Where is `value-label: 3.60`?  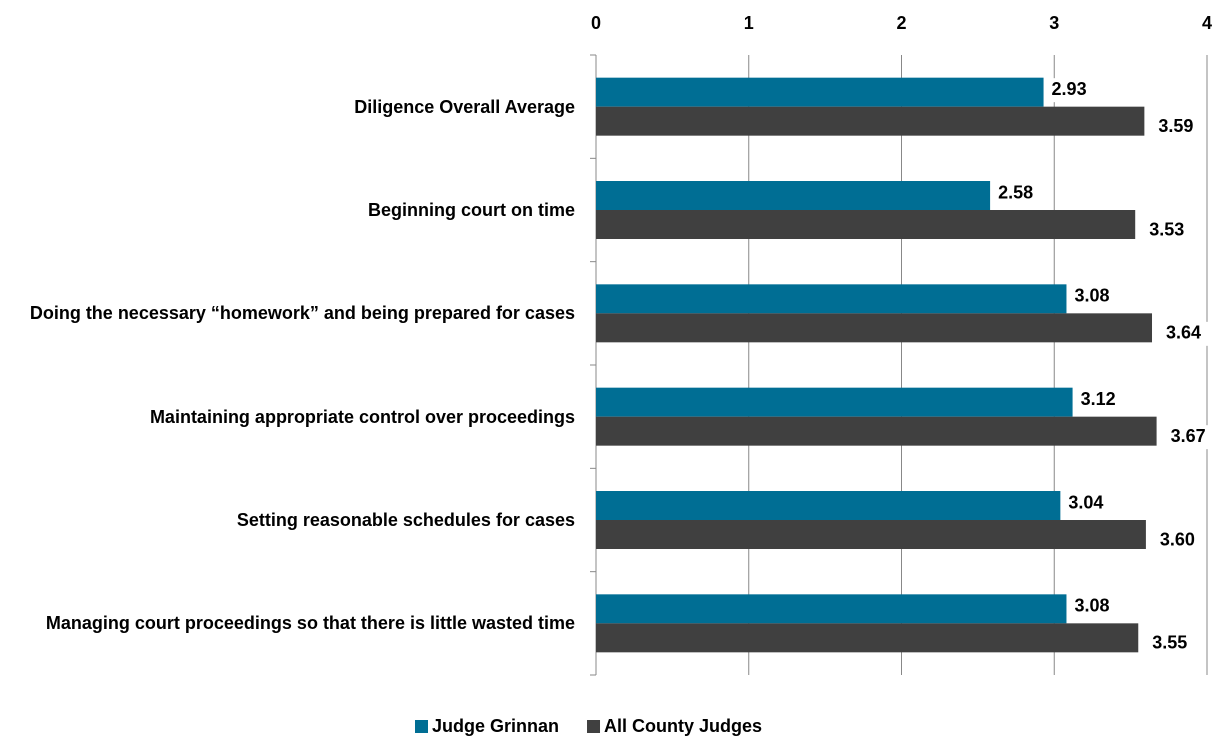
value-label: 3.60 is located at coordinates (1177, 539).